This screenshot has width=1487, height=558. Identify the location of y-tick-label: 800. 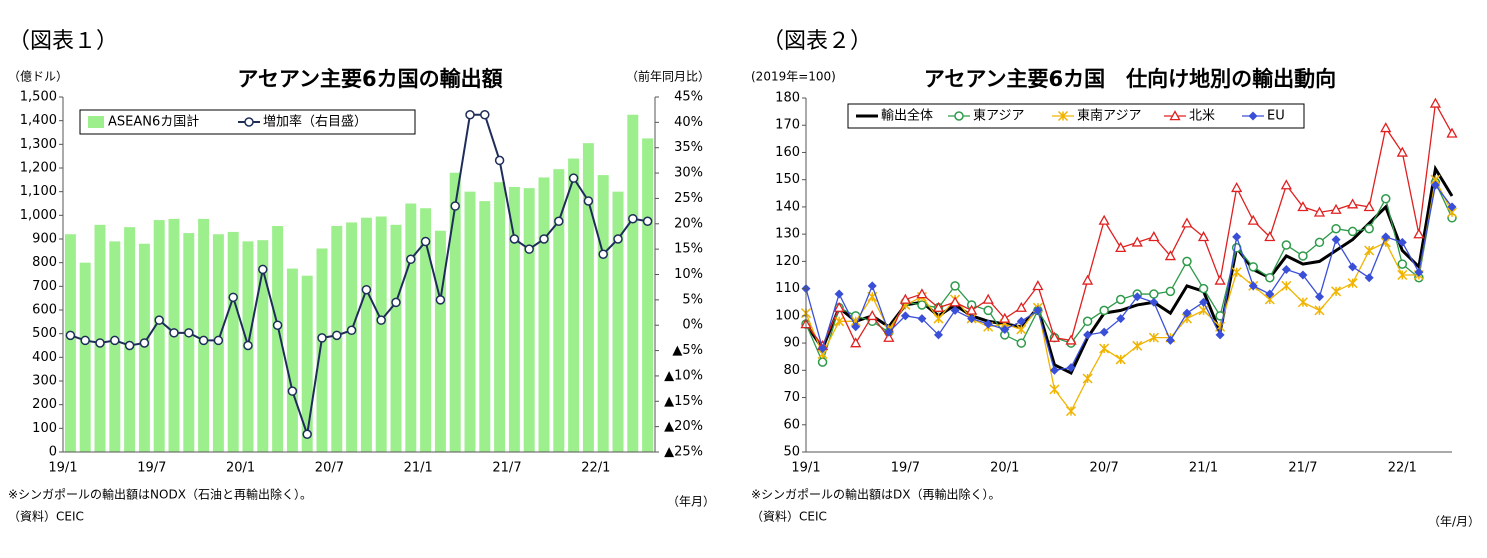
(44, 262).